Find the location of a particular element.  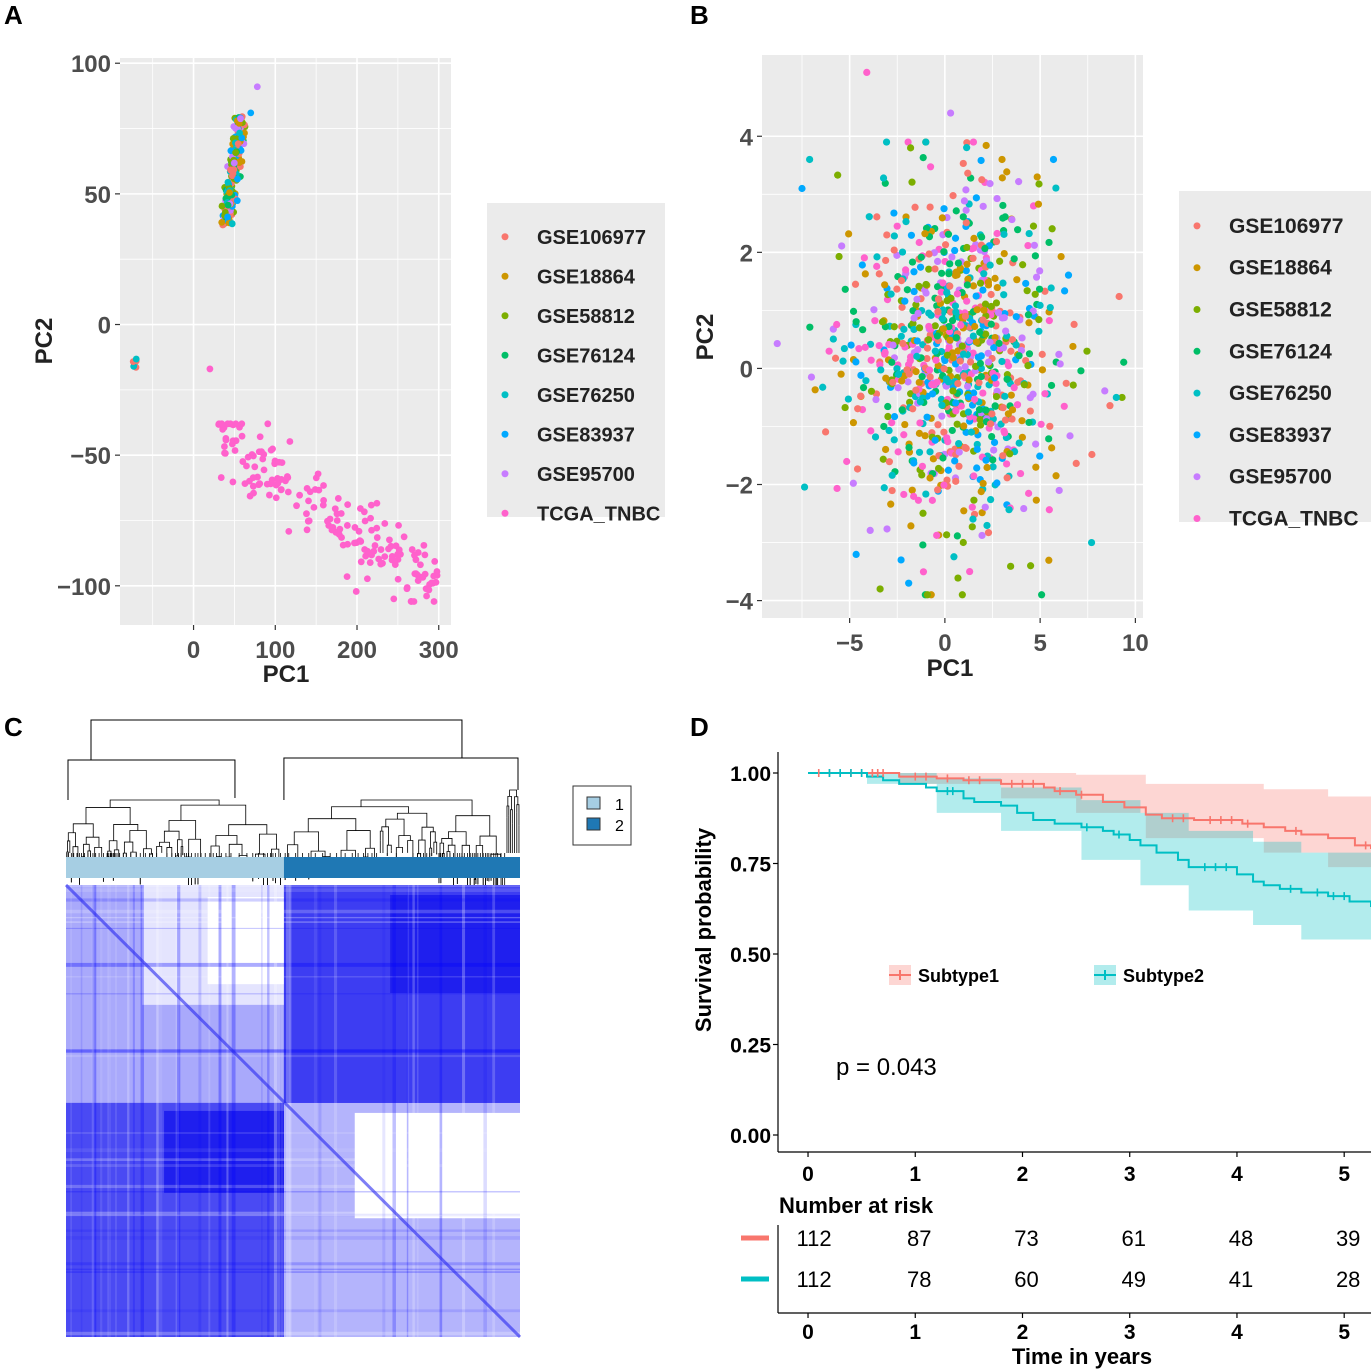

panel-d-ytick-label: 0.00 is located at coordinates (750, 1136).